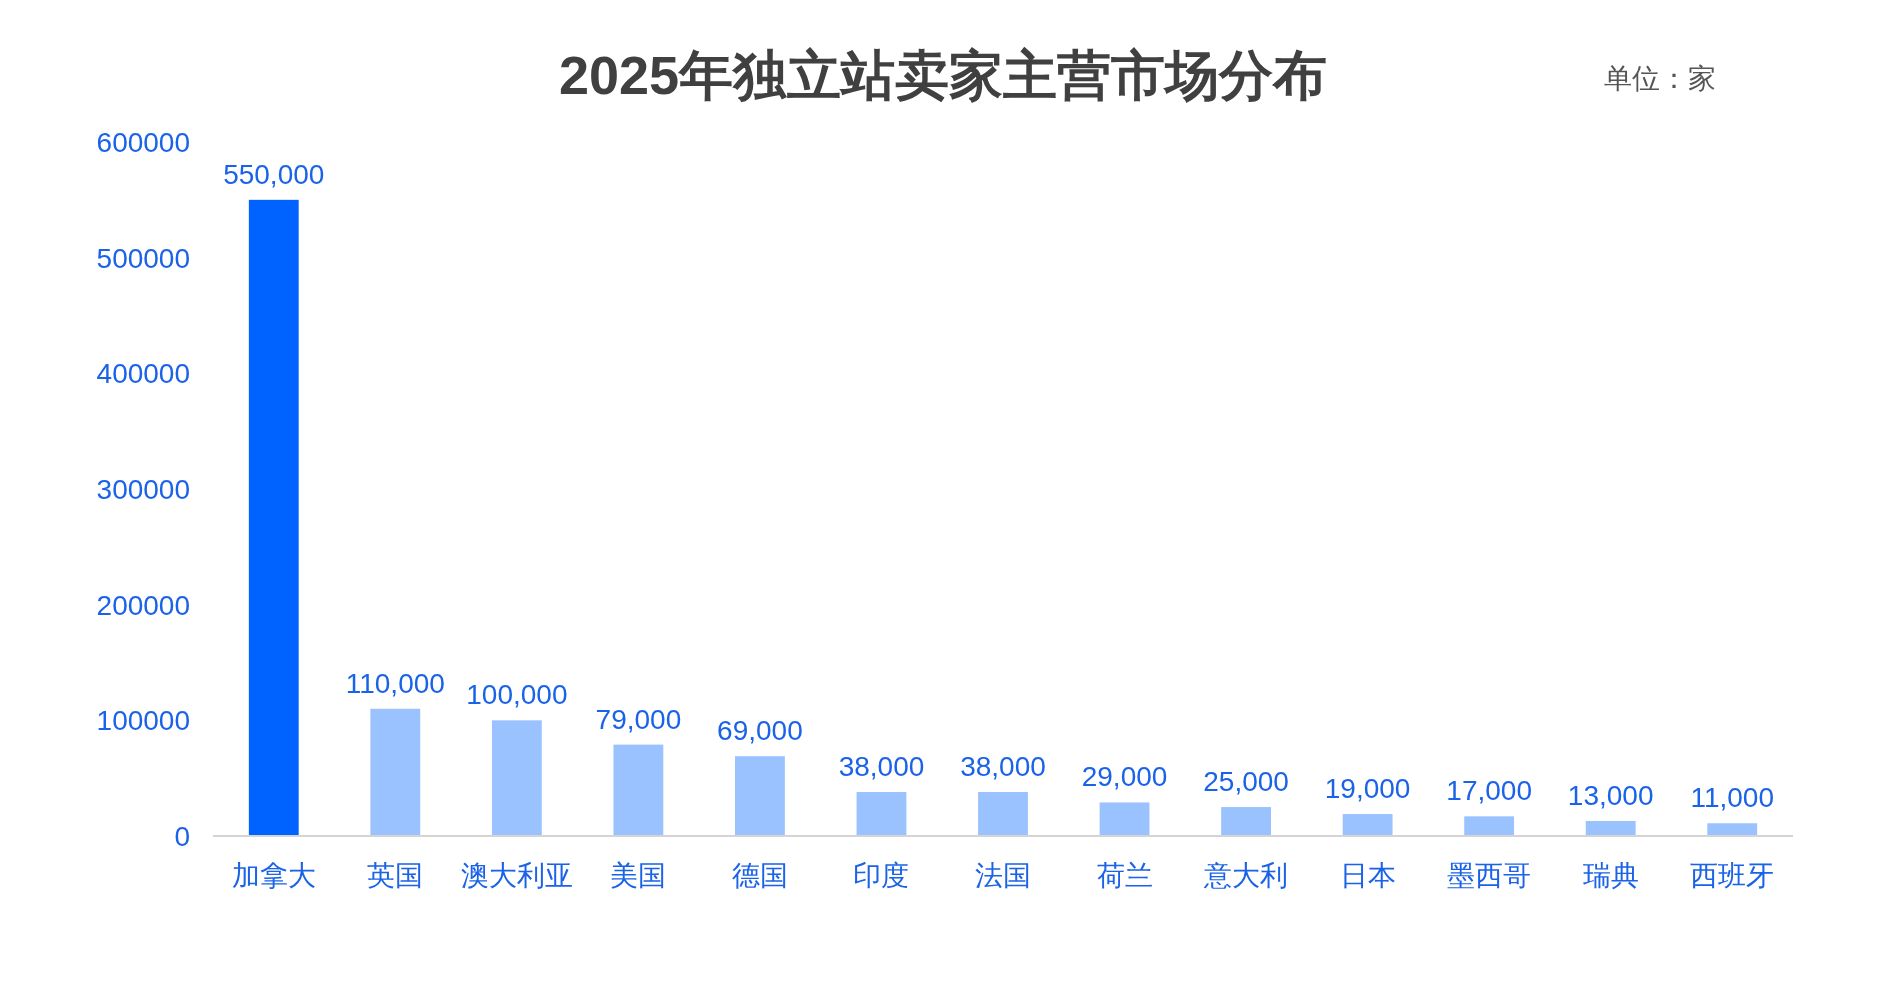 The height and width of the screenshot is (996, 1890). Describe the element at coordinates (516, 875) in the screenshot. I see `x-tick-label: 澳大利亚` at that location.